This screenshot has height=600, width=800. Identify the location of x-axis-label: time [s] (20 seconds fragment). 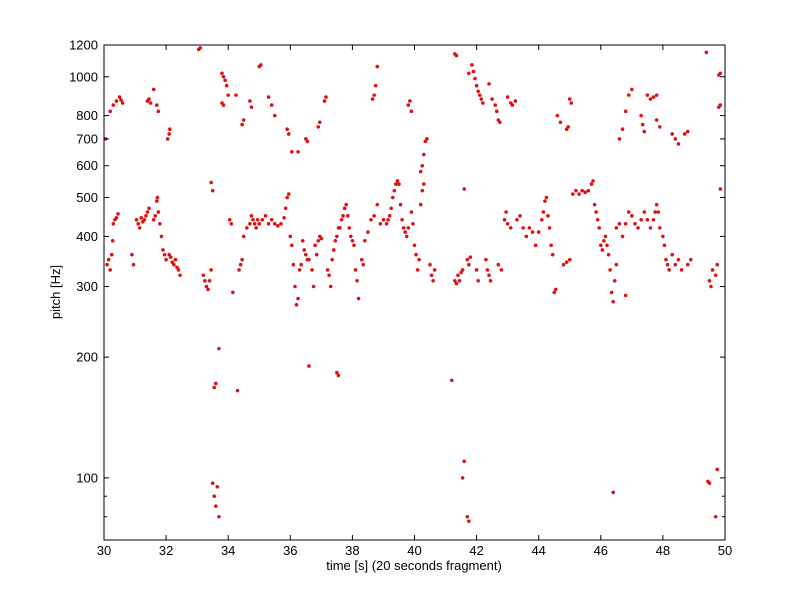
(414, 565).